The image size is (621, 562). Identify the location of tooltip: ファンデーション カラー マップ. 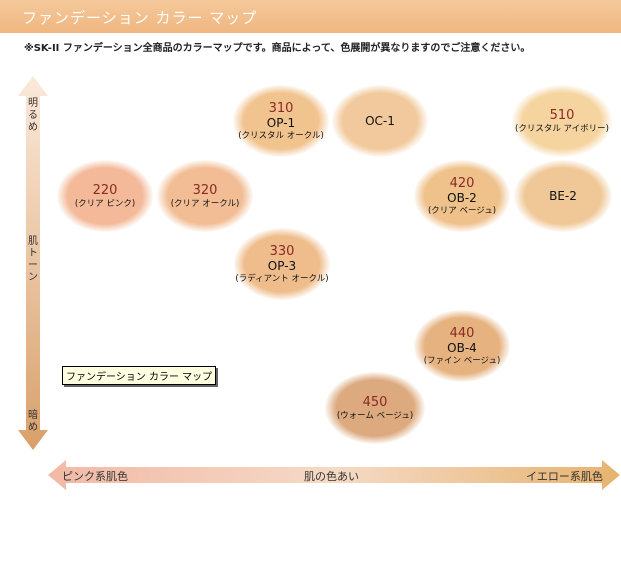
(139, 375).